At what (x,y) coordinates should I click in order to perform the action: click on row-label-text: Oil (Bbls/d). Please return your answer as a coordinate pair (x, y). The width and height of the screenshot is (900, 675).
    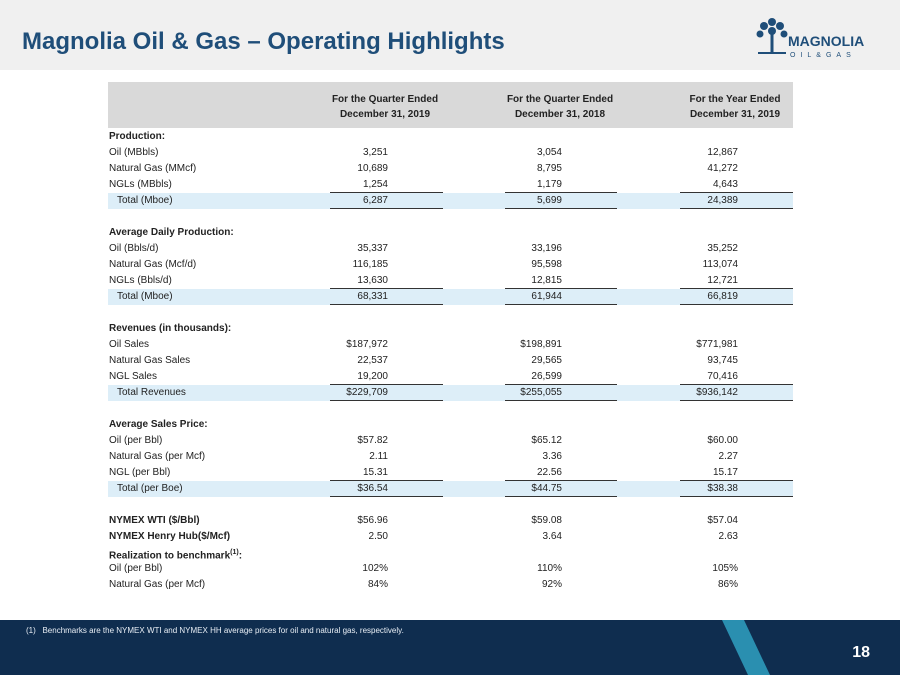
    Looking at the image, I should click on (134, 248).